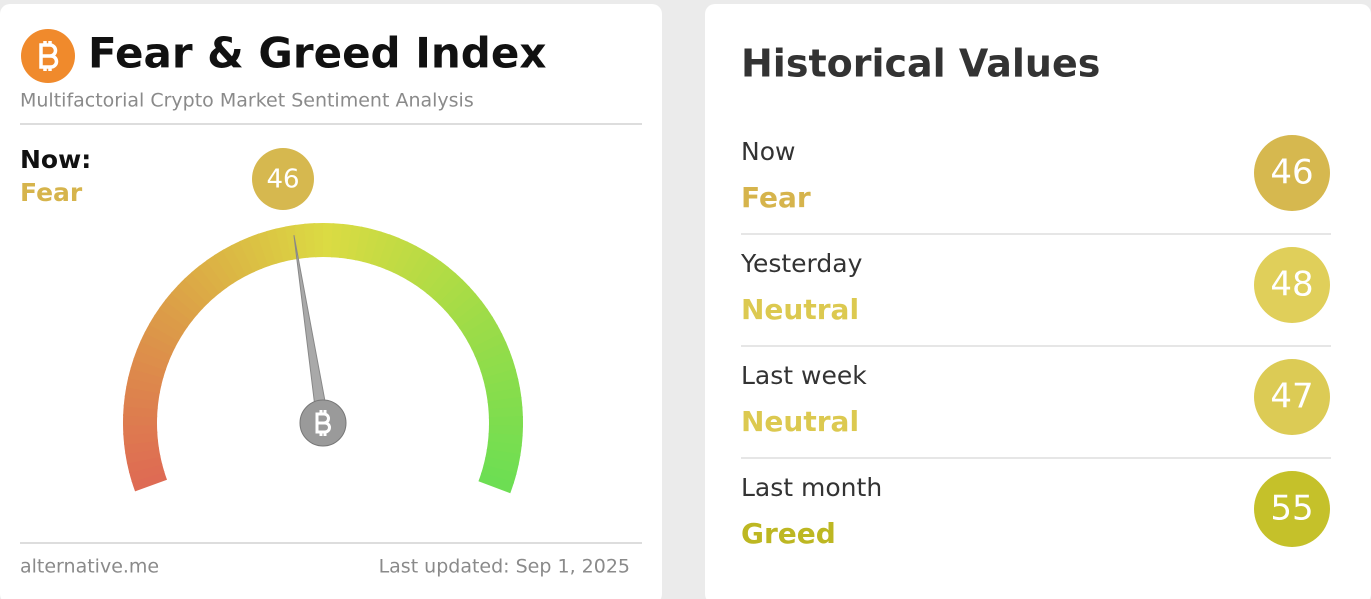 This screenshot has height=599, width=1371. I want to click on bitcoin-logo, so click(48, 56).